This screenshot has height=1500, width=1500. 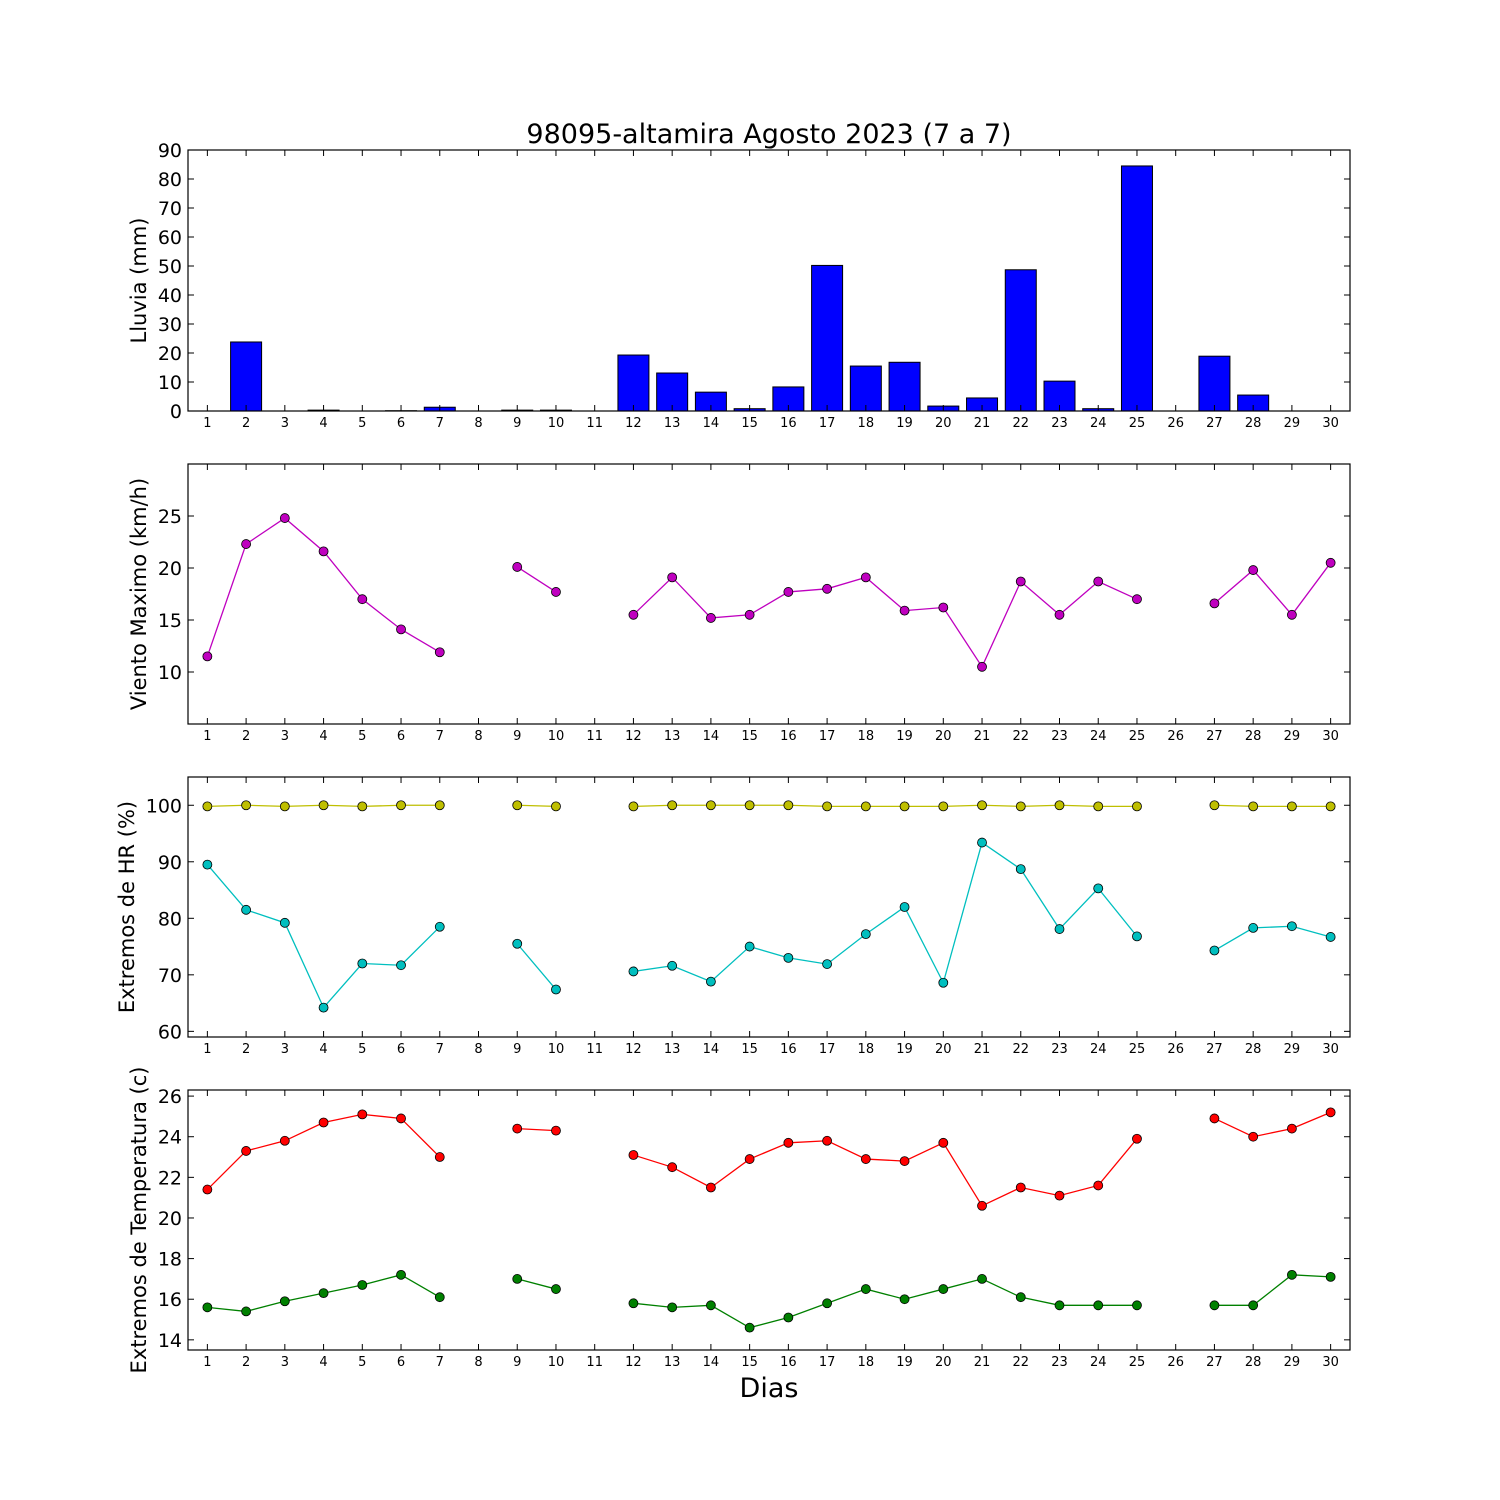 I want to click on y-tick-label: 50, so click(x=170, y=267).